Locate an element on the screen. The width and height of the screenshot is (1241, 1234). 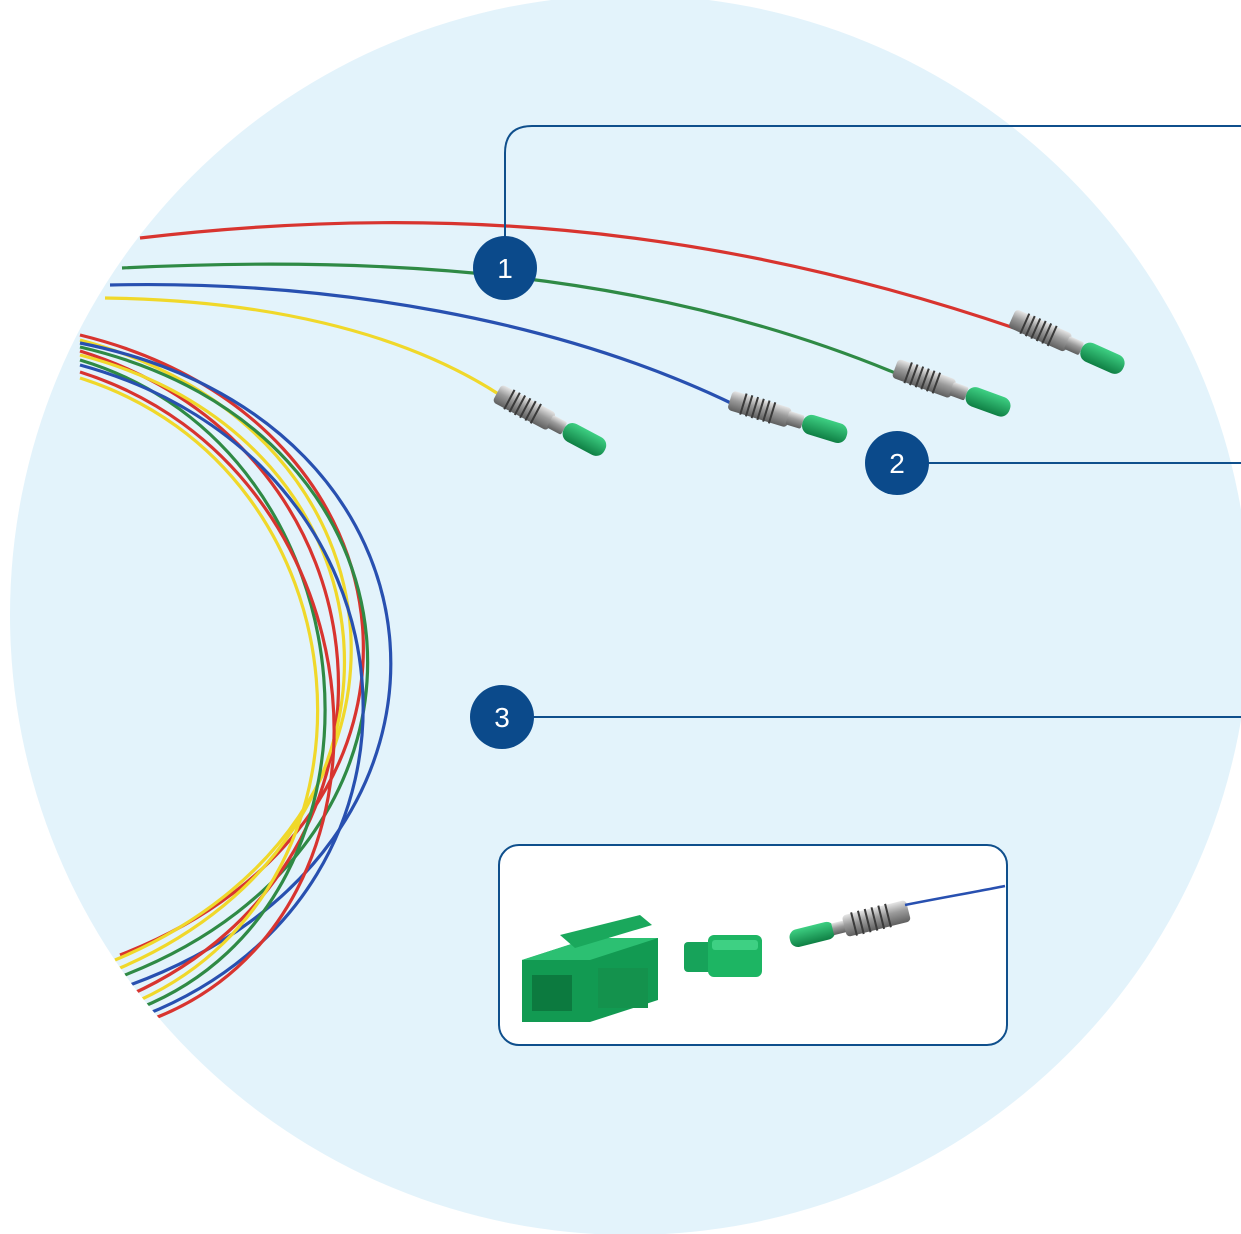
lc-inner-body is located at coordinates (723, 956).